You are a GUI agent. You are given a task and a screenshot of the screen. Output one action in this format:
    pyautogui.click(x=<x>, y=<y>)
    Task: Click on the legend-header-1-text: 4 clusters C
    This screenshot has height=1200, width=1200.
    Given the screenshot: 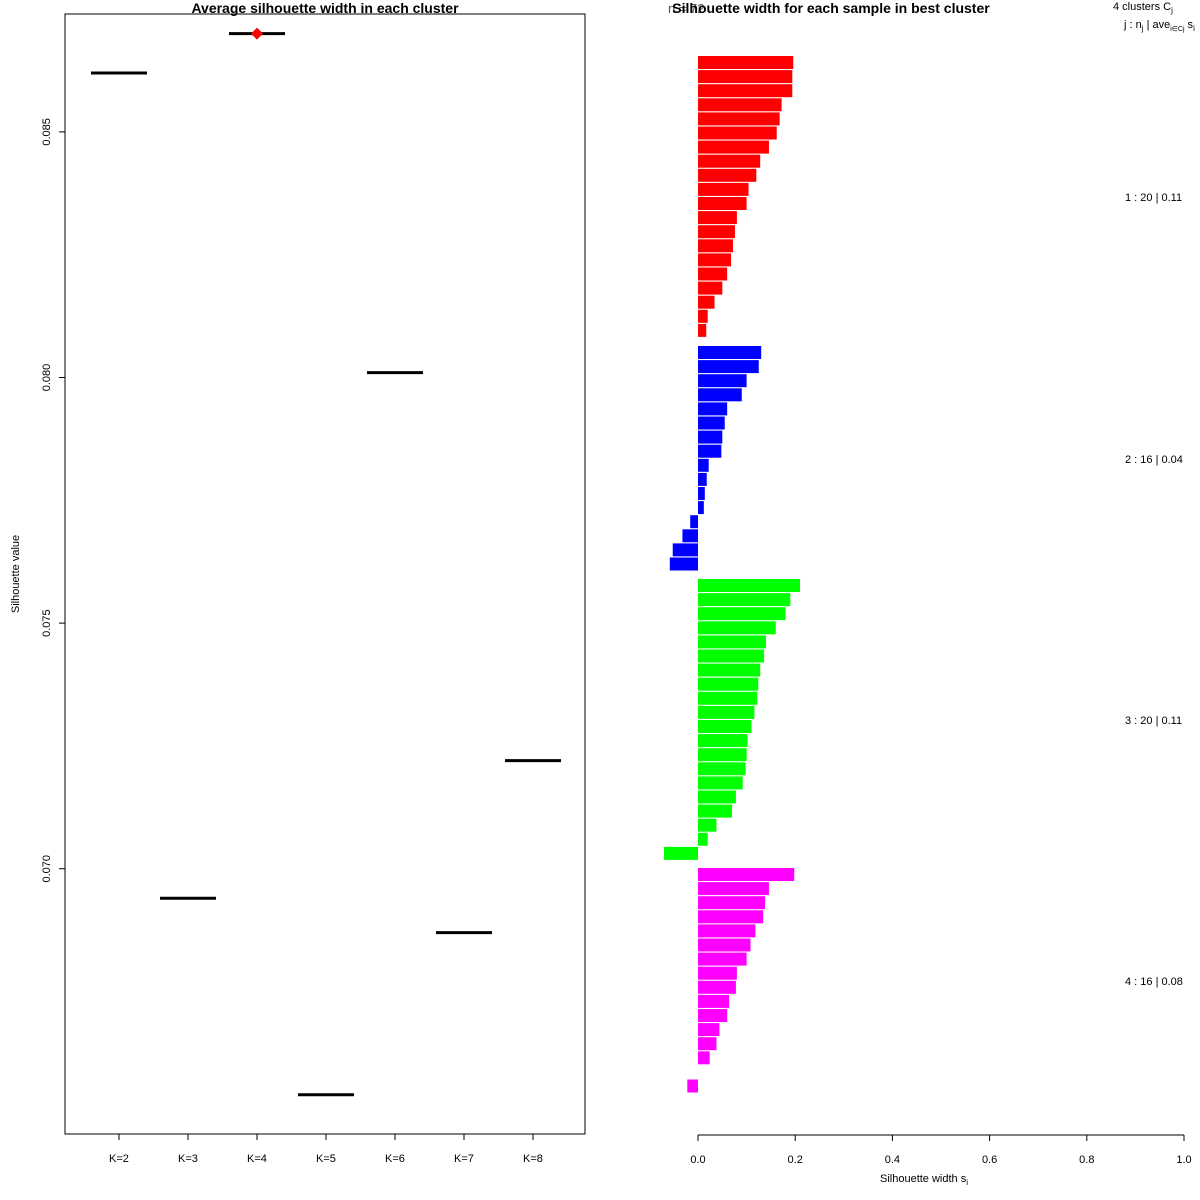 What is the action you would take?
    pyautogui.click(x=1142, y=7)
    